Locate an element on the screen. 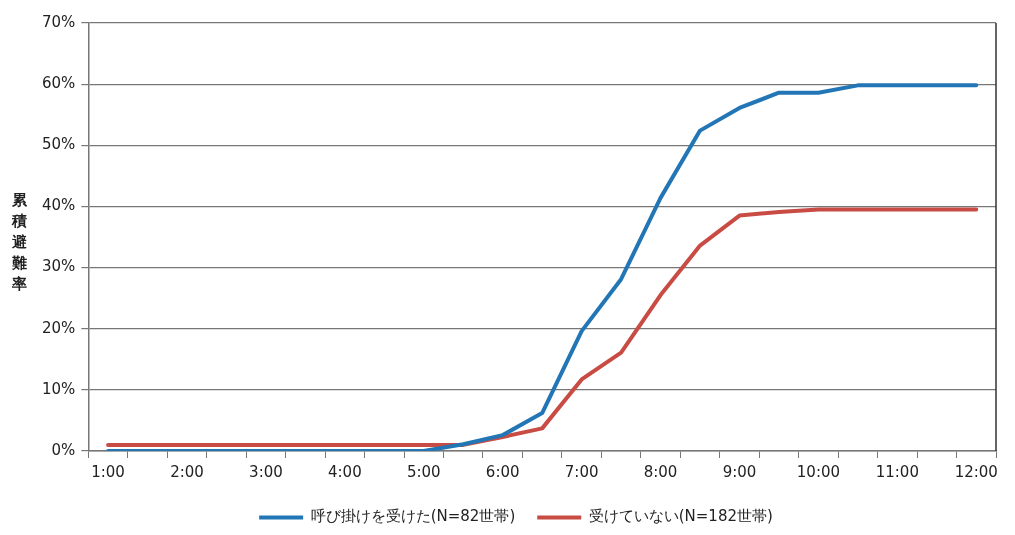 This screenshot has height=535, width=1015. y-tick-label: 20% is located at coordinates (59, 327).